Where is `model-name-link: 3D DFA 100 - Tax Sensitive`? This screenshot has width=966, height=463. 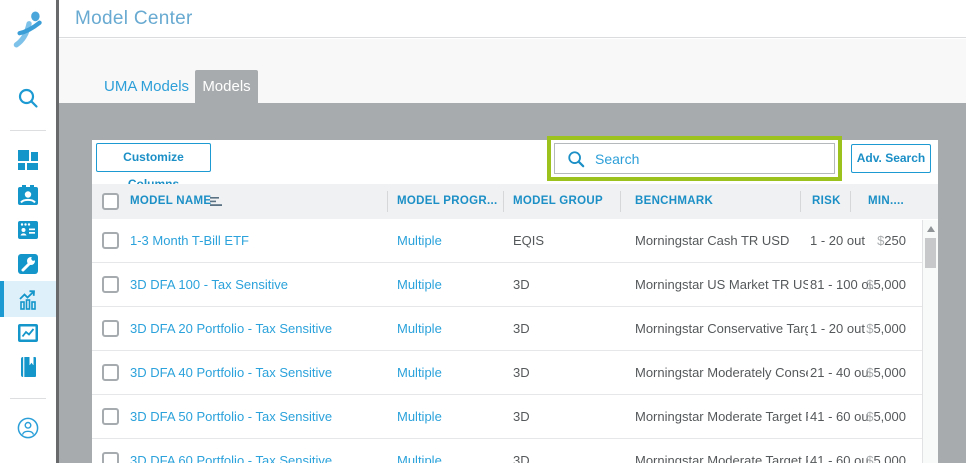 model-name-link: 3D DFA 100 - Tax Sensitive is located at coordinates (209, 284).